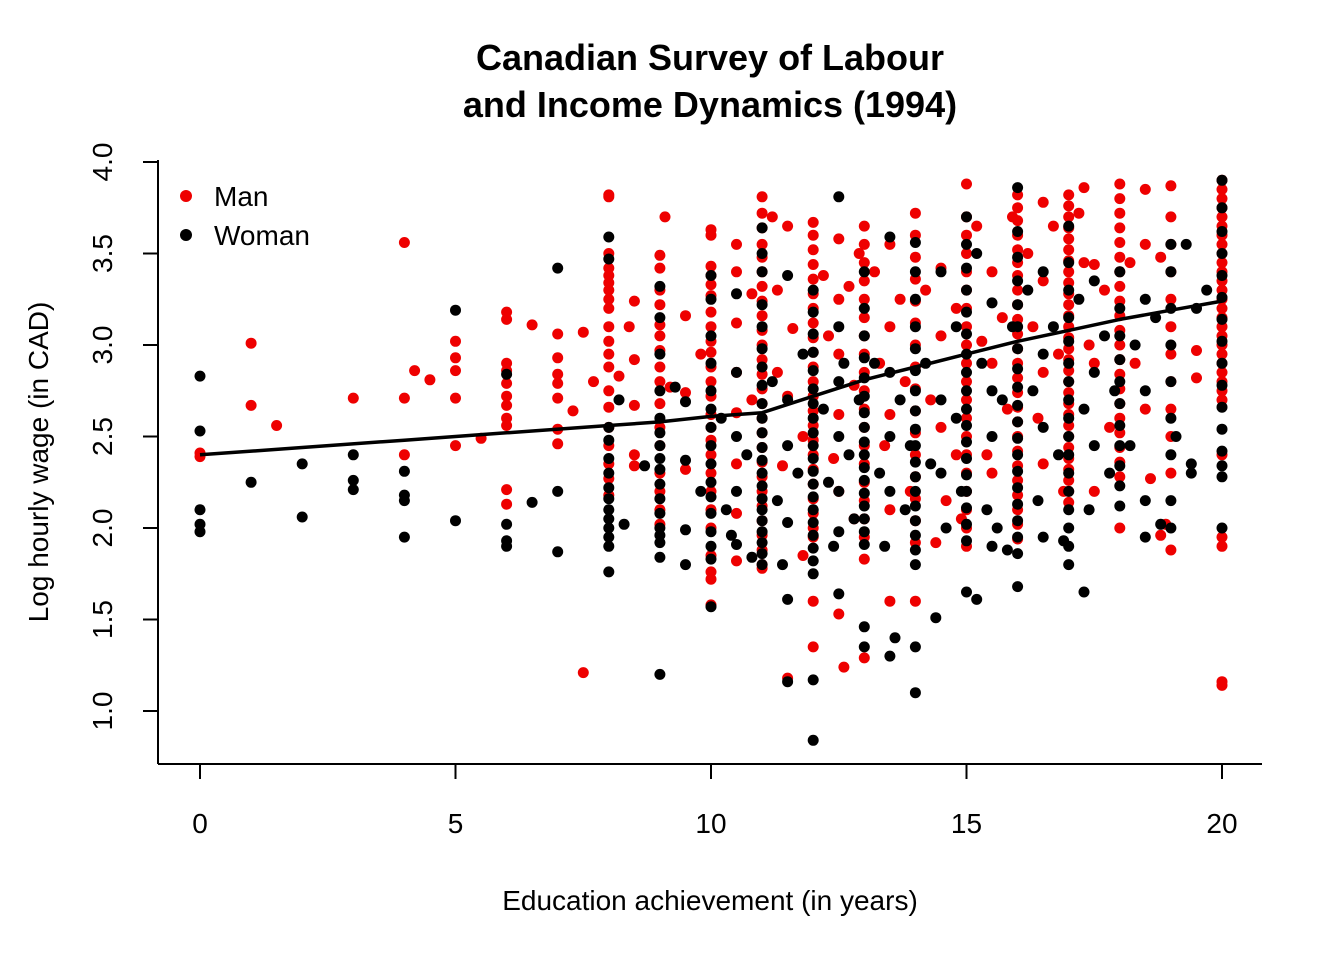 The width and height of the screenshot is (1344, 965). Describe the element at coordinates (102, 436) in the screenshot. I see `y-tick-label: 2.5` at that location.